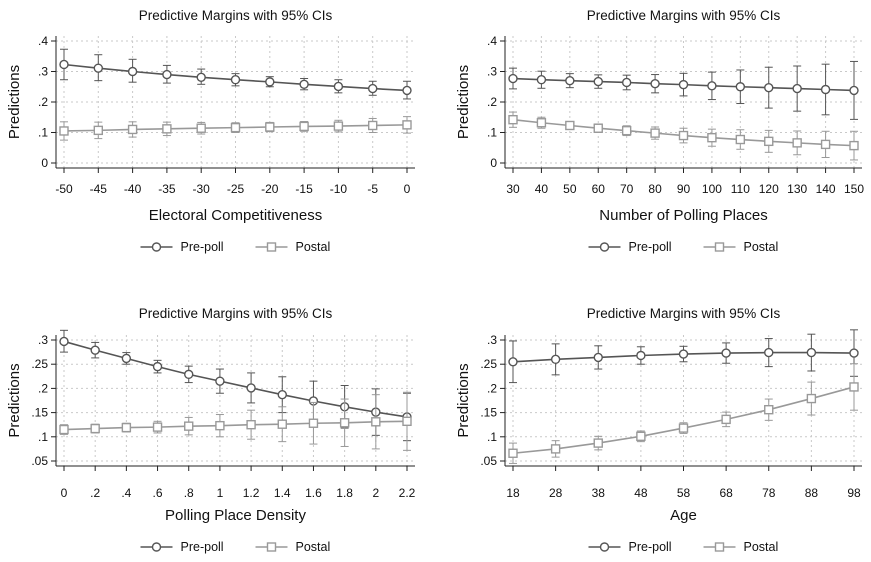 The width and height of the screenshot is (871, 562). What do you see at coordinates (64, 189) in the screenshot?
I see `x-tick-label: -50` at bounding box center [64, 189].